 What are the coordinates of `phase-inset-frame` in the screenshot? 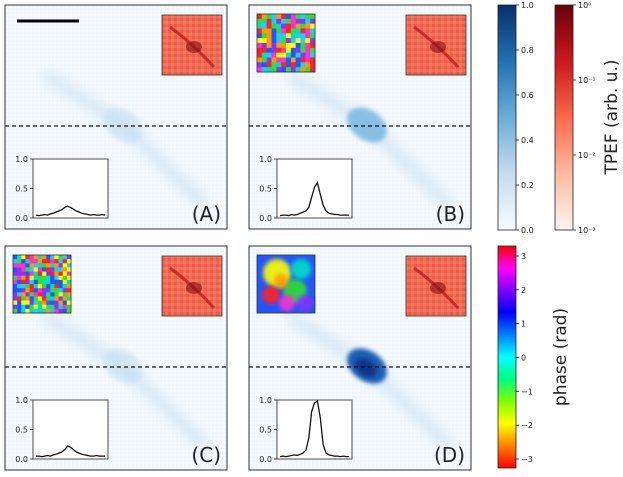 It's located at (286, 284).